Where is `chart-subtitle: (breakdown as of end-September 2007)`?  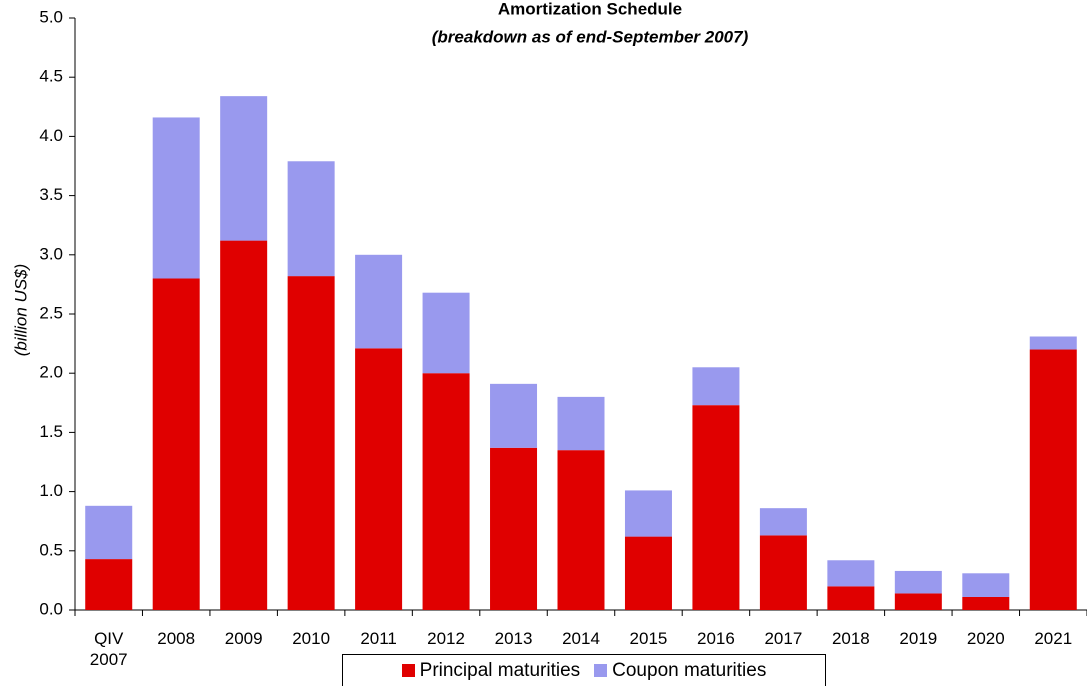
chart-subtitle: (breakdown as of end-September 2007) is located at coordinates (590, 36).